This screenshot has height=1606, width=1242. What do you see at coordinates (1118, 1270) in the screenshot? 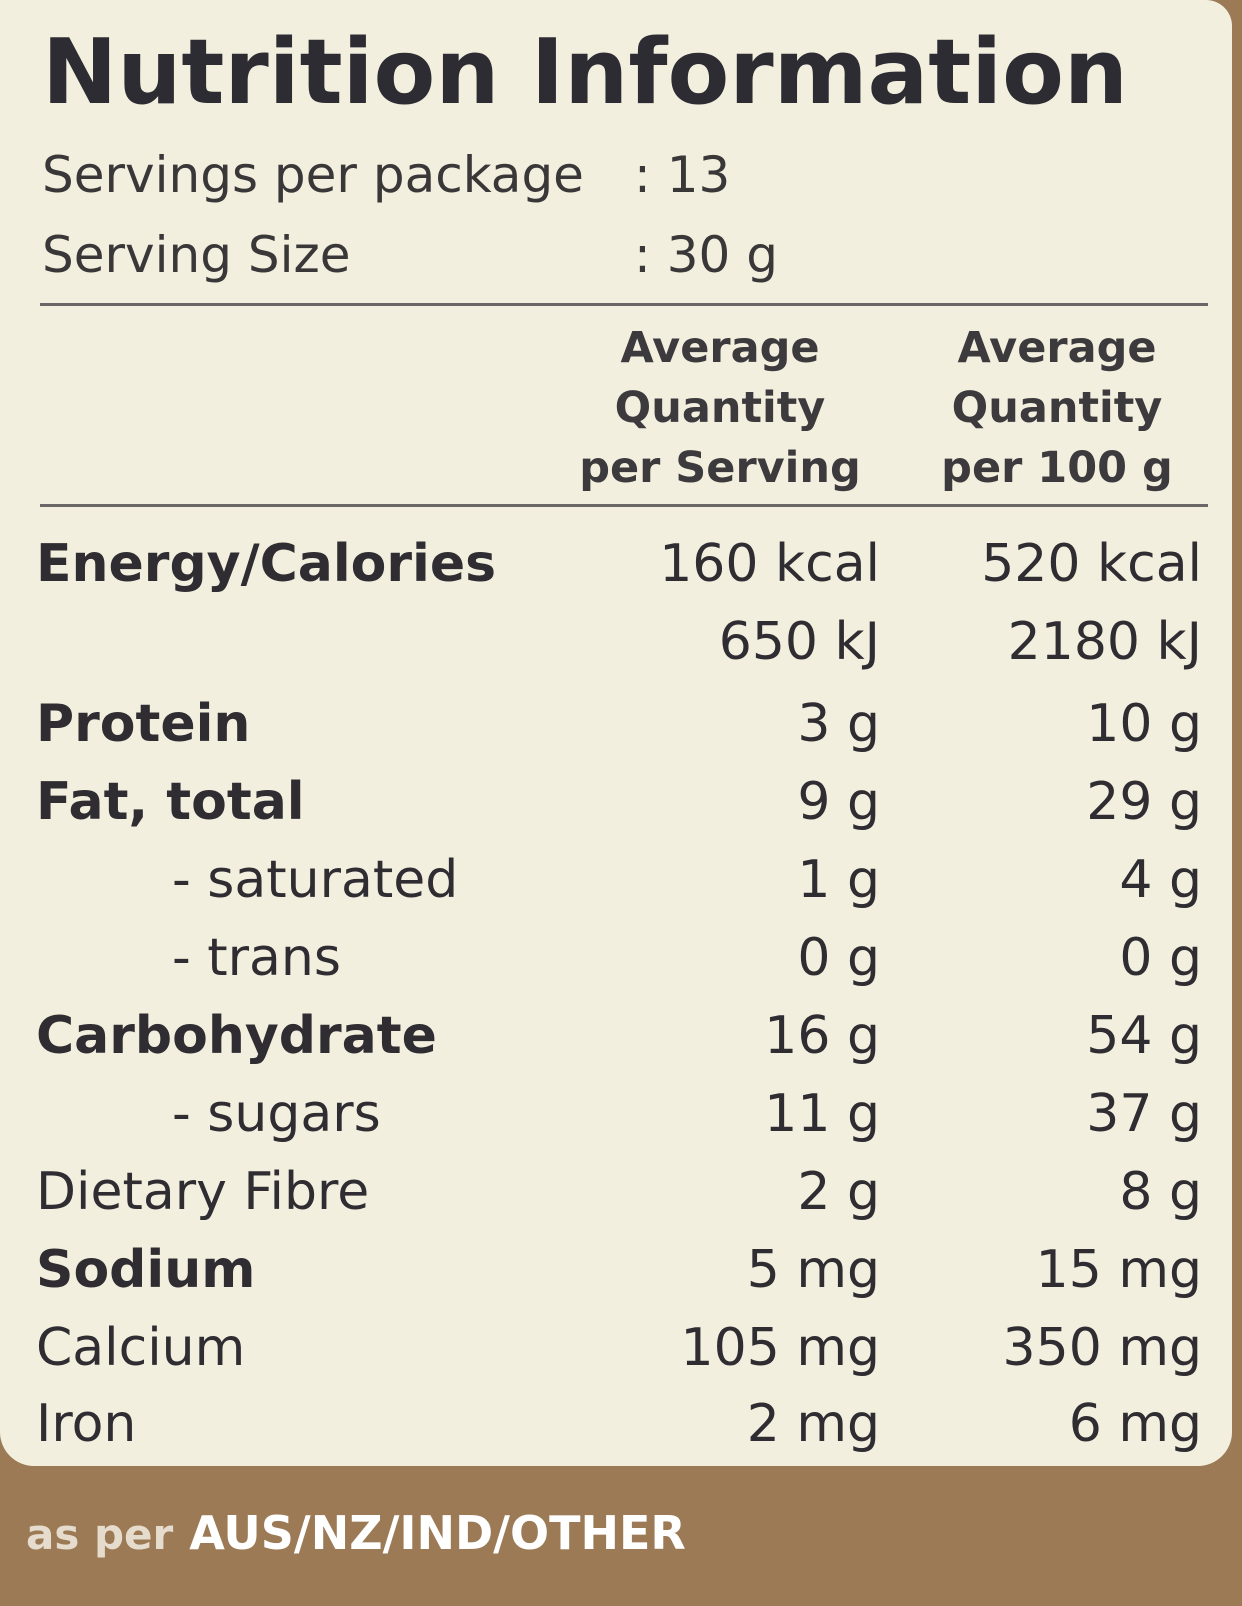
I see `per-100g-value: 15 mg` at bounding box center [1118, 1270].